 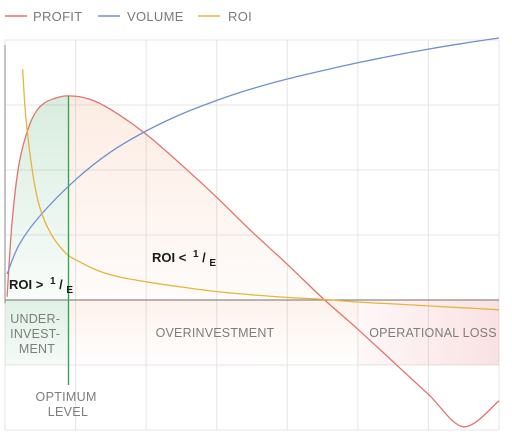 What do you see at coordinates (155, 16) in the screenshot?
I see `legend-label-volume: VOLUME` at bounding box center [155, 16].